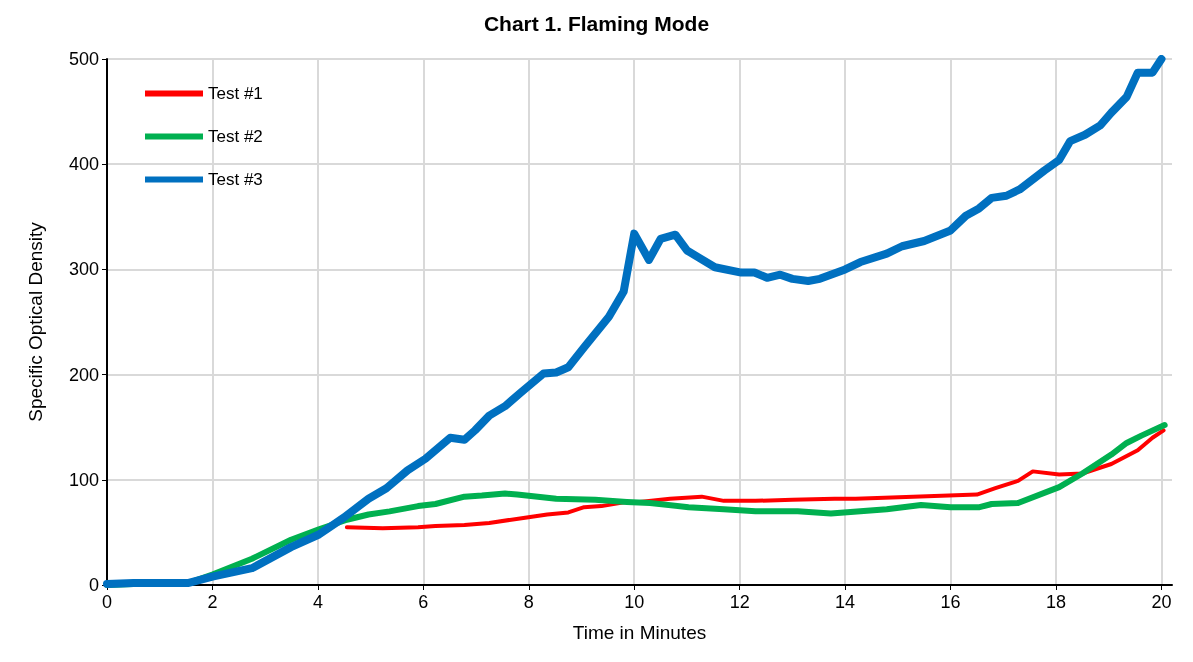 Image resolution: width=1193 pixels, height=662 pixels. Describe the element at coordinates (845, 602) in the screenshot. I see `x-tick-label: 14` at that location.